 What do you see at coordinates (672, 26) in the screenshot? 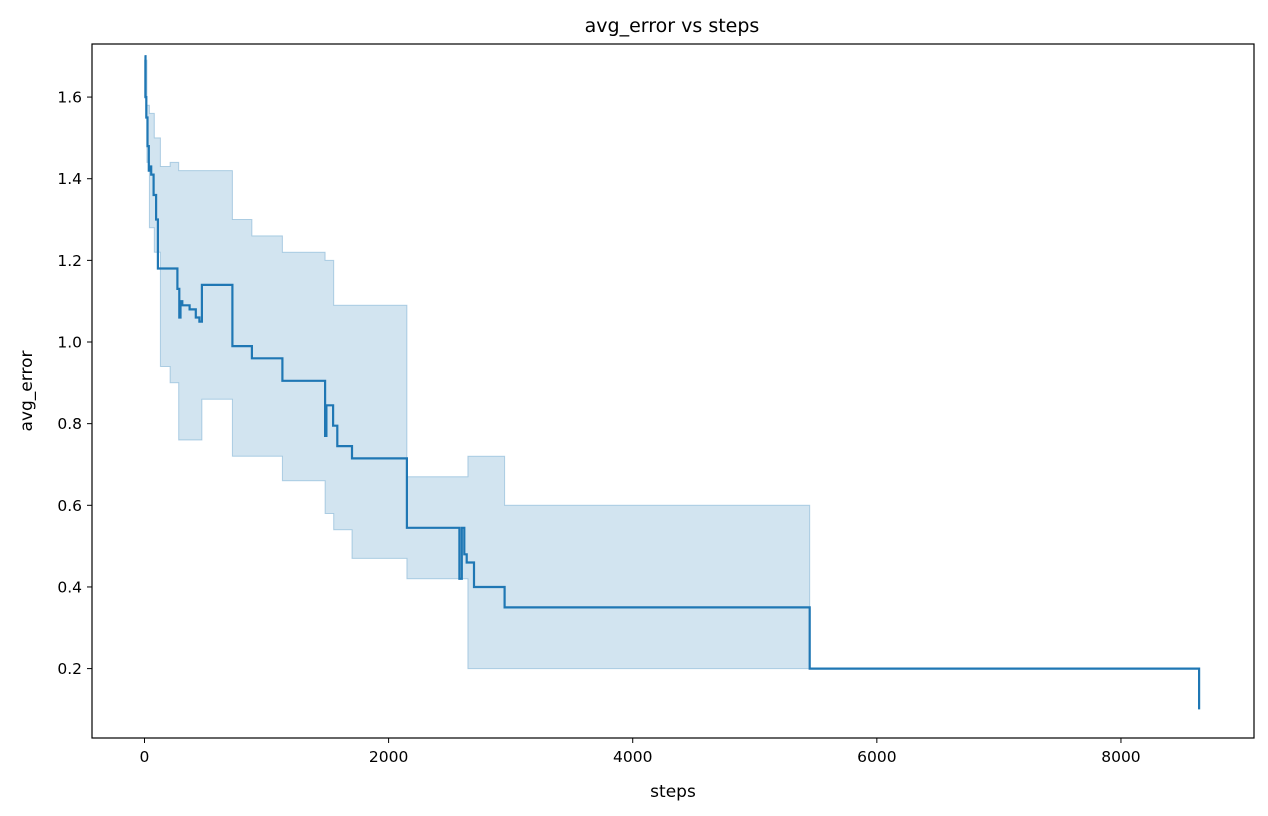
I see `chart-title: avg_error vs steps` at bounding box center [672, 26].